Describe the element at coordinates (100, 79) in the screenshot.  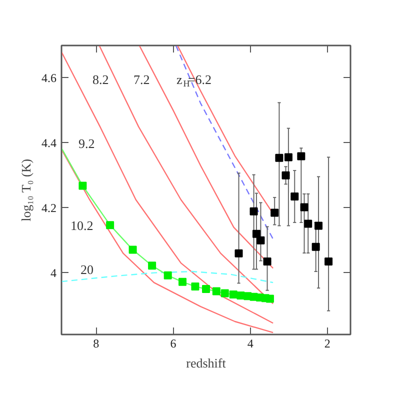
I see `series-label: 8.2` at that location.